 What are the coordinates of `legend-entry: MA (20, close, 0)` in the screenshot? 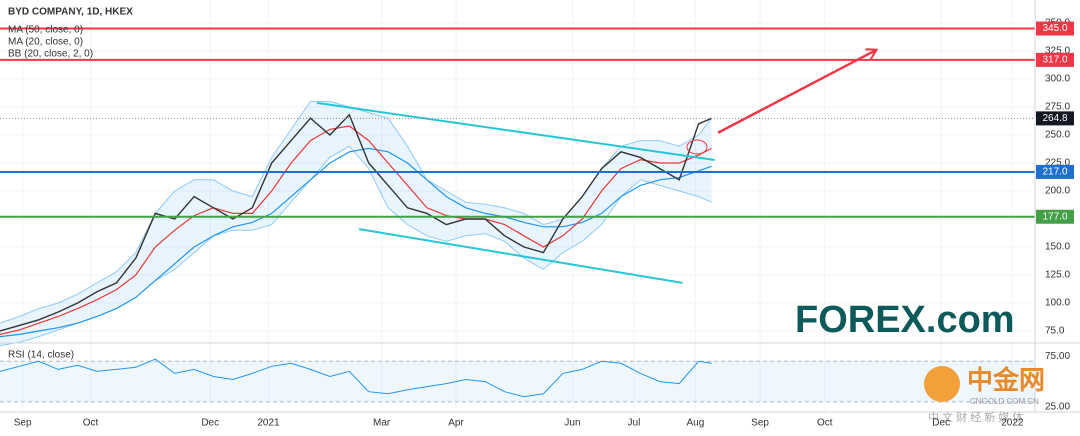 It's located at (45, 42).